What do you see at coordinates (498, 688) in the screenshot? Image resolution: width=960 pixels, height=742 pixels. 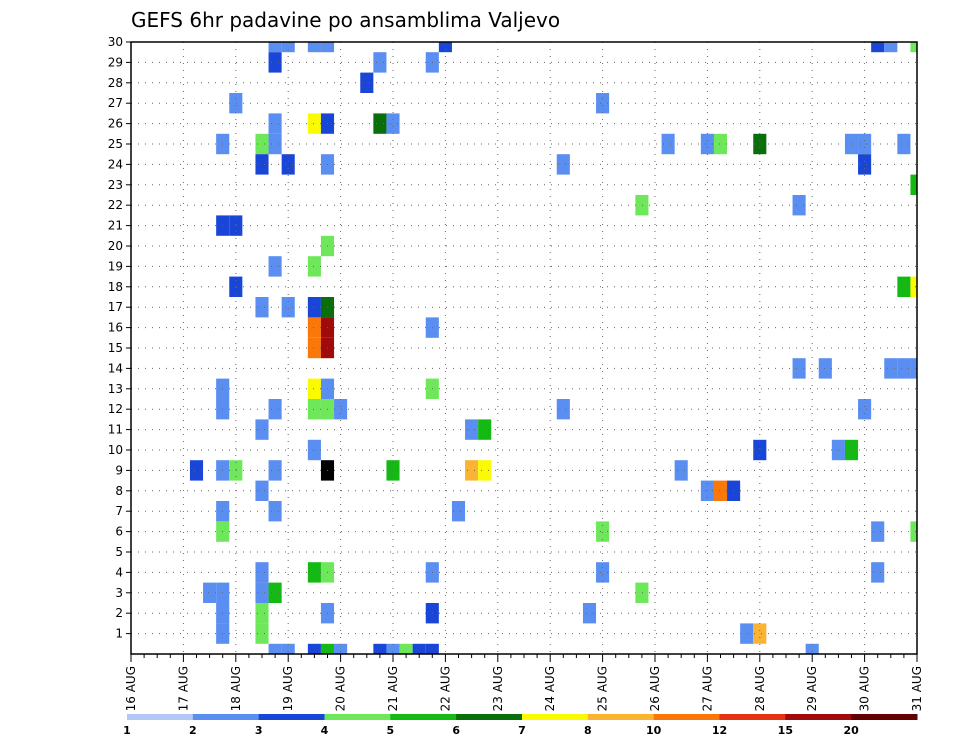 I see `x-tick-label: 23 AUG` at bounding box center [498, 688].